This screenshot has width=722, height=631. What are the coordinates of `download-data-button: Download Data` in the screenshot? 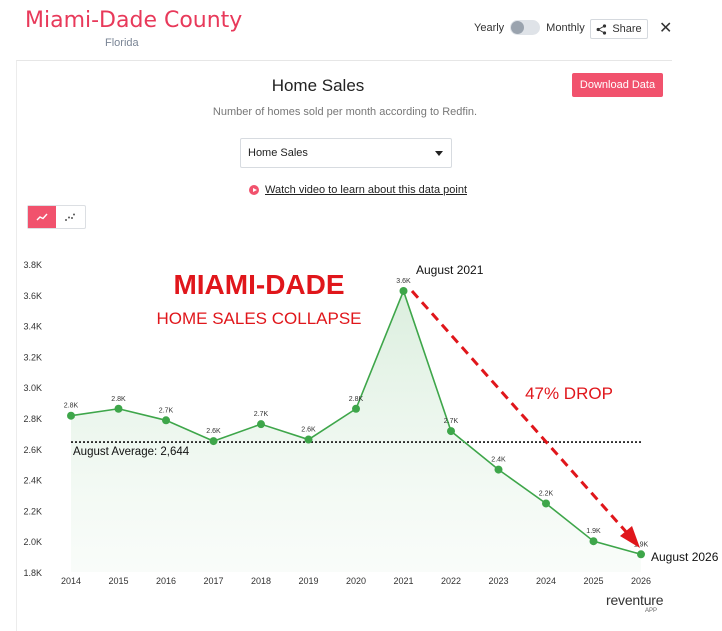 It's located at (617, 85).